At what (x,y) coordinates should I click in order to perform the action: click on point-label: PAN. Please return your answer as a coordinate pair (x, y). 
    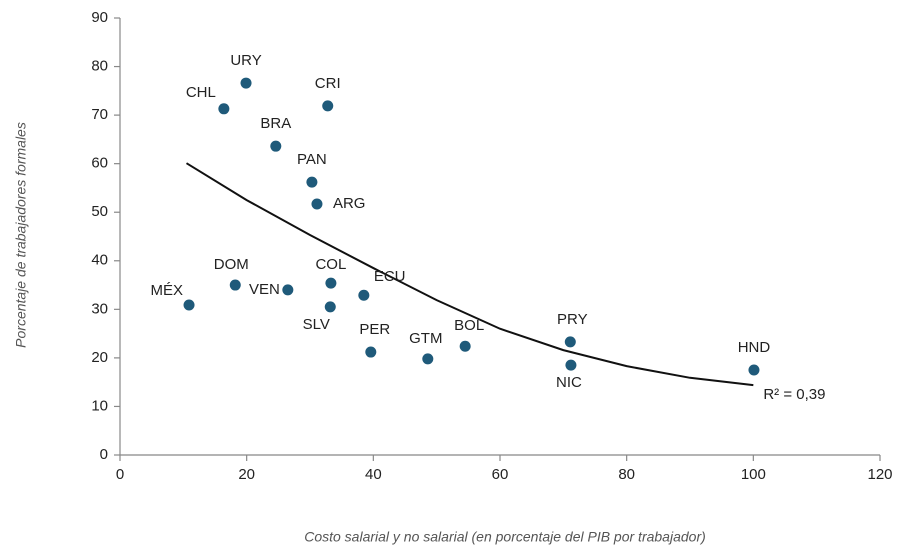
    Looking at the image, I should click on (312, 159).